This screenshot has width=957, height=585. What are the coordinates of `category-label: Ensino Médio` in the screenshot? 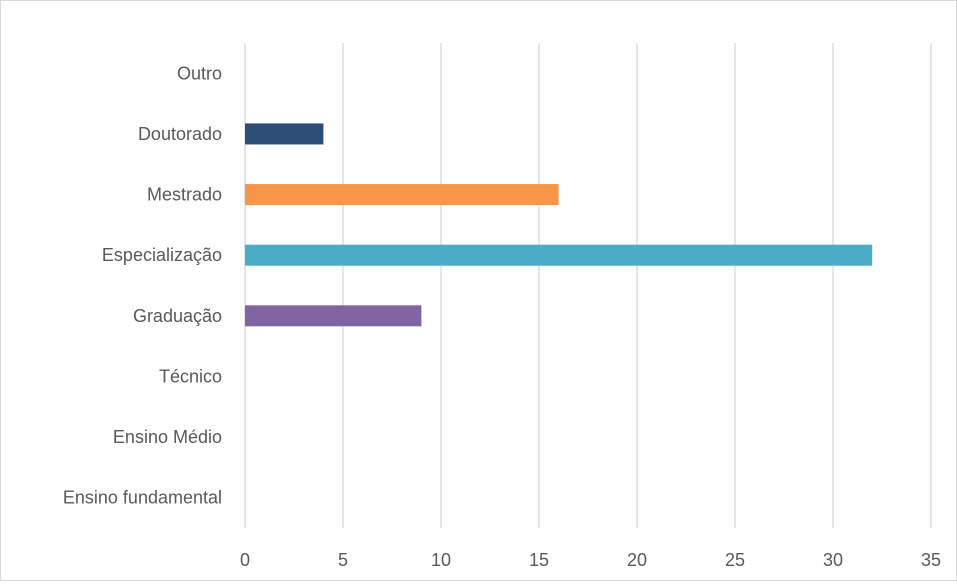 It's located at (167, 437).